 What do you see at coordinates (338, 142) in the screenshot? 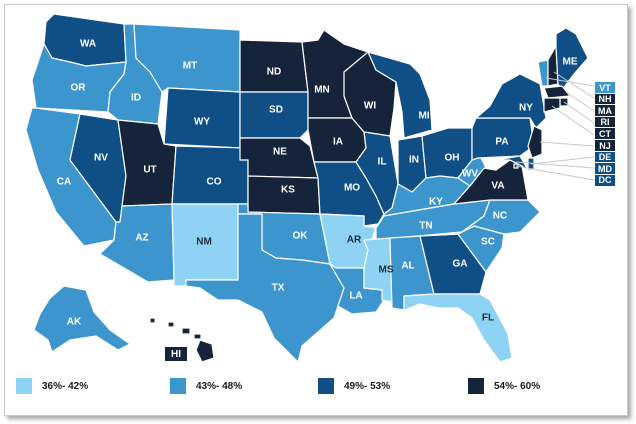
I see `label-IA: IA` at bounding box center [338, 142].